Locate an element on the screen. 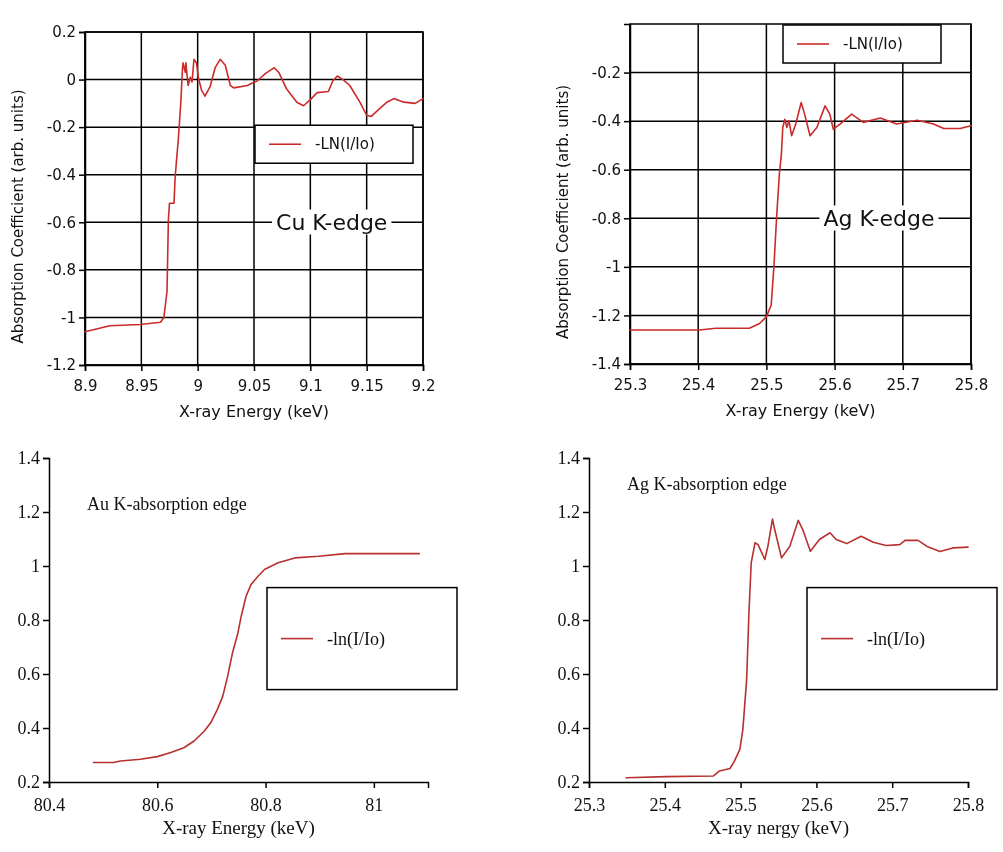 Image resolution: width=1003 pixels, height=852 pixels. x-tick-label: 81 is located at coordinates (374, 804).